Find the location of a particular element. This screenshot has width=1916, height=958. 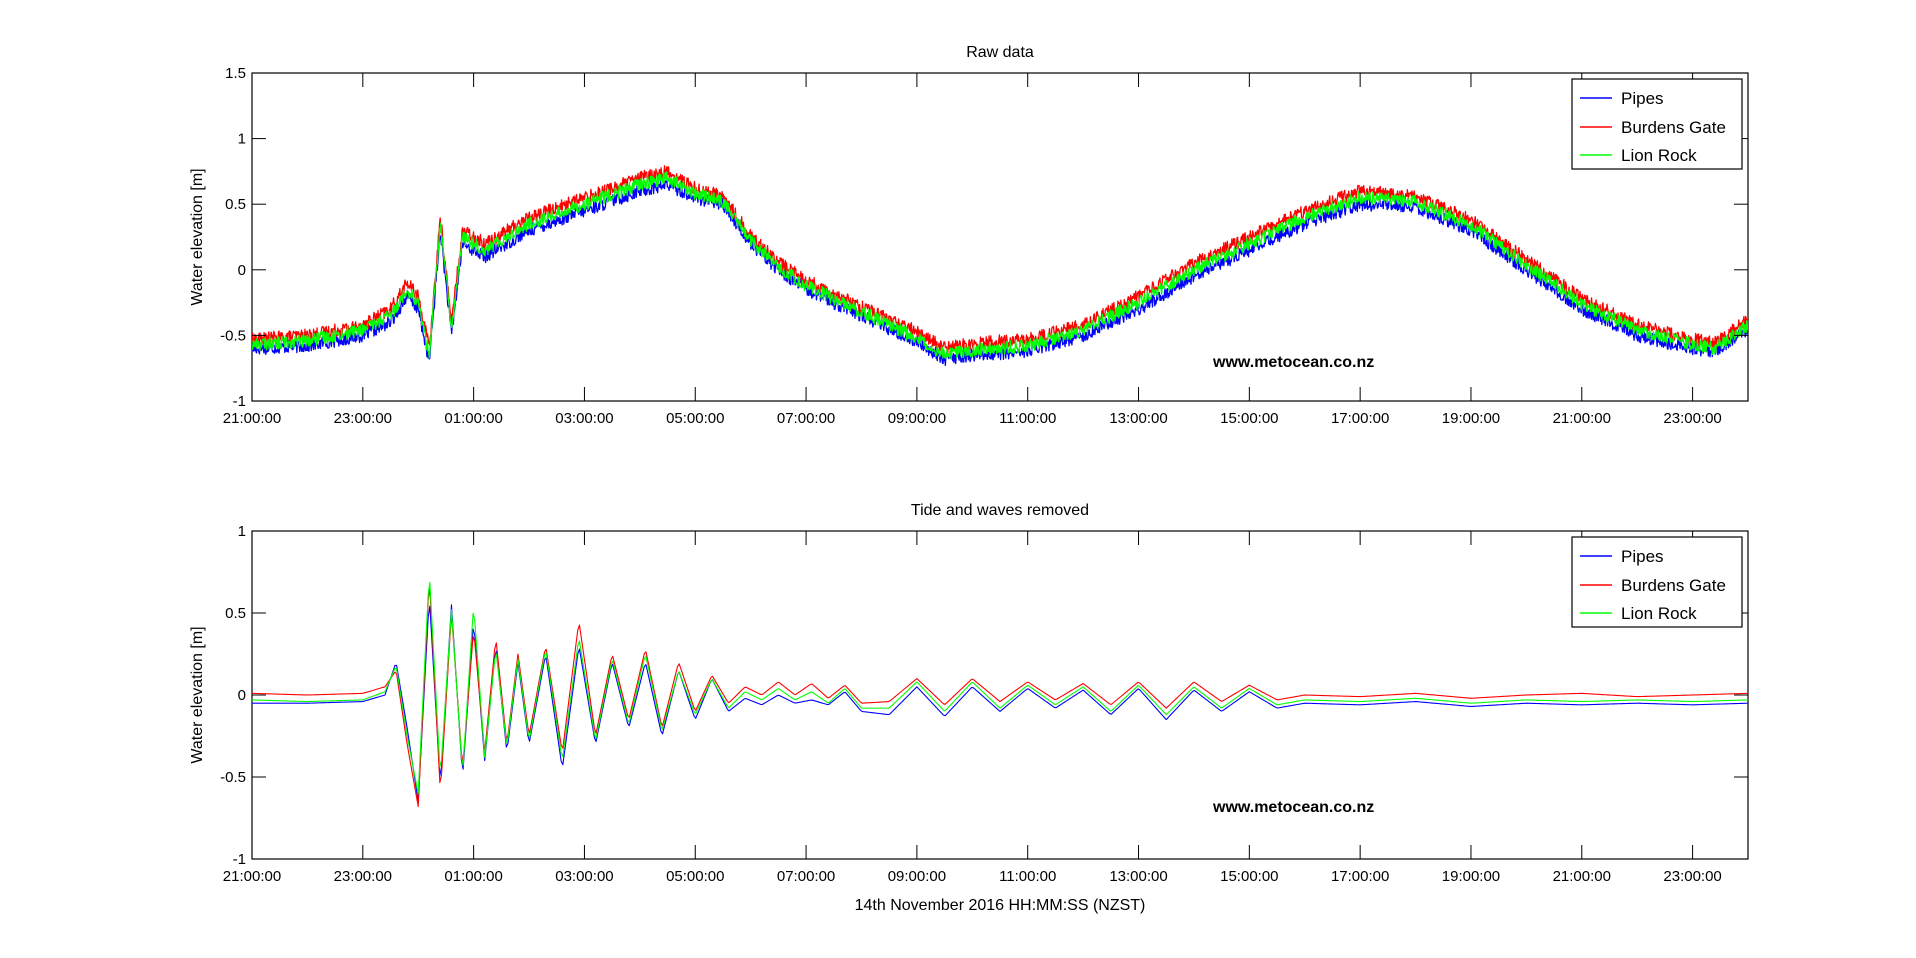

raw-data-y-tick-label: 1.5 is located at coordinates (235, 73).